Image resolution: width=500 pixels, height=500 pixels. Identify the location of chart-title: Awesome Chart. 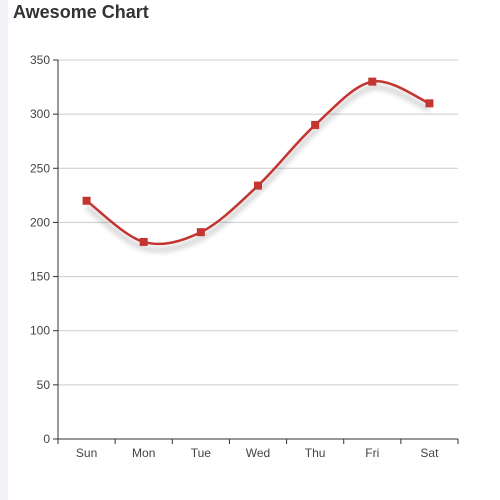
(81, 12).